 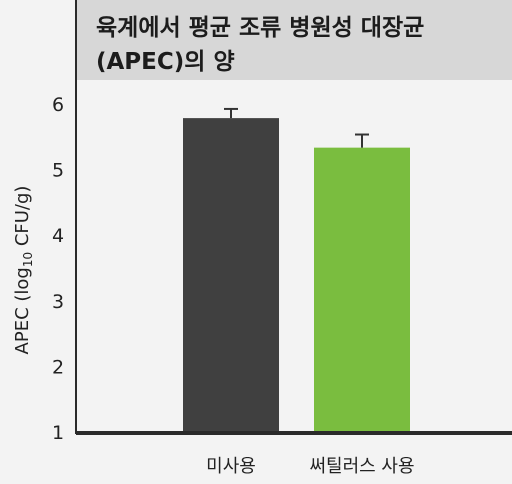 I want to click on y-axis-label: APEC (log10 CFU/g), so click(x=23, y=270).